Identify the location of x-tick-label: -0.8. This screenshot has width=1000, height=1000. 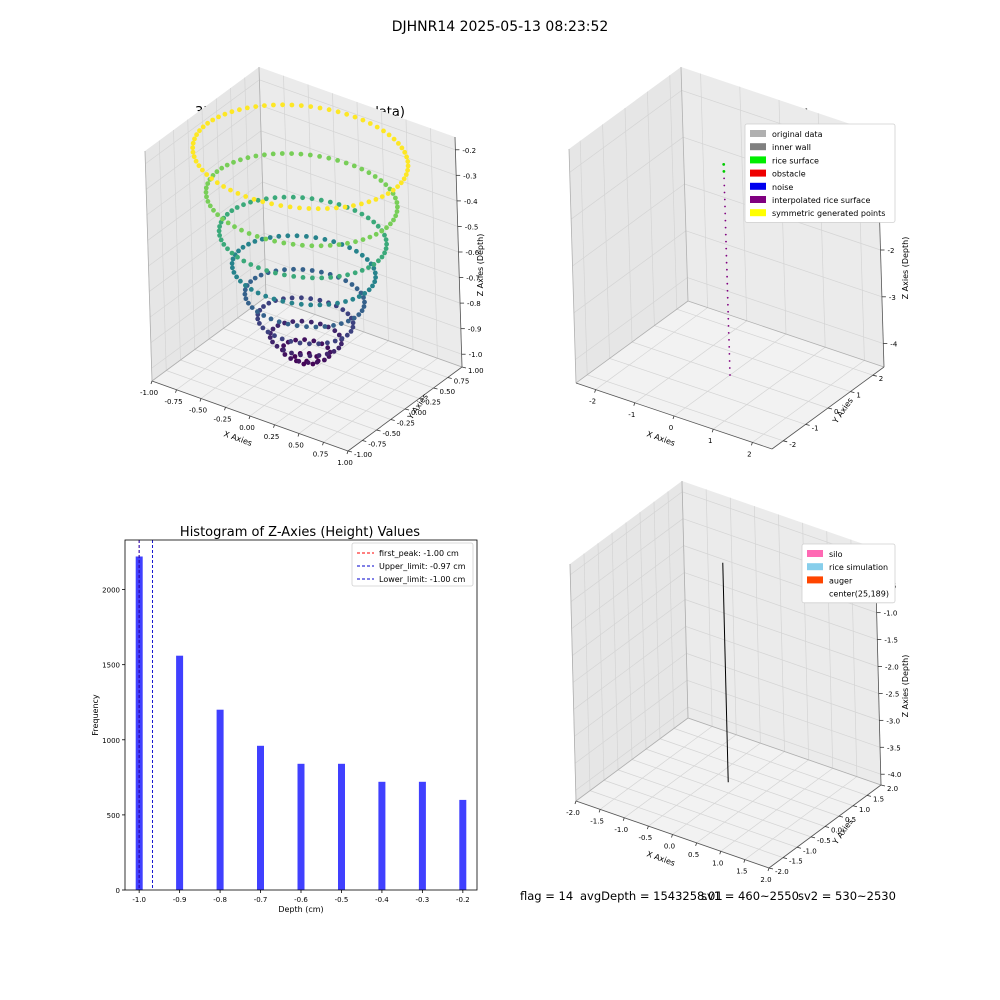
(220, 900).